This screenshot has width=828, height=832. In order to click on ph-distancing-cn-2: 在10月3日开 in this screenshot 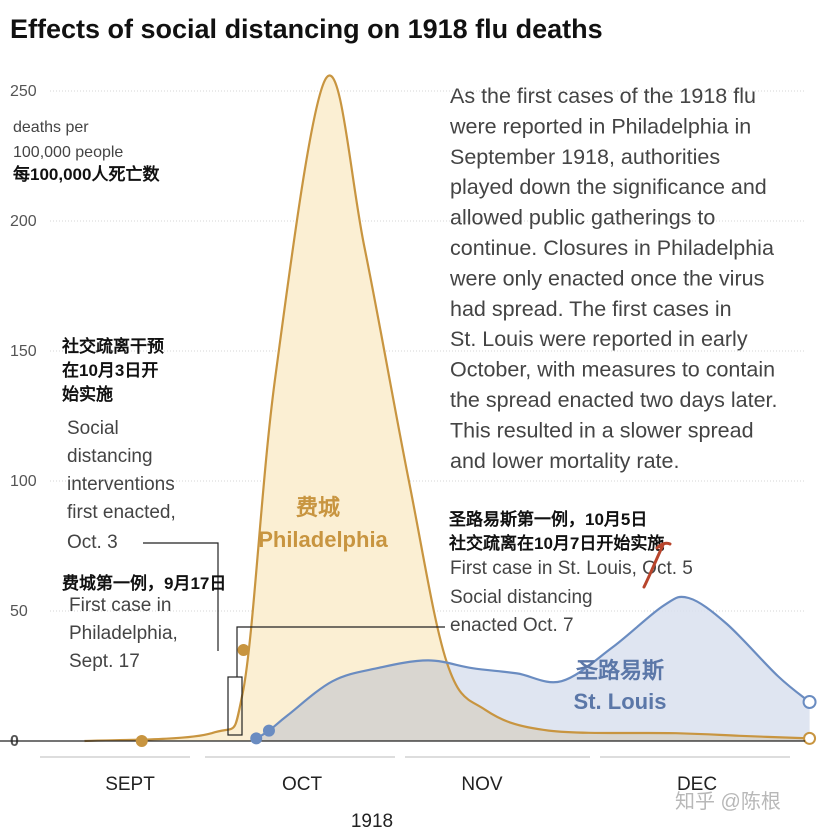, I will do `click(110, 370)`.